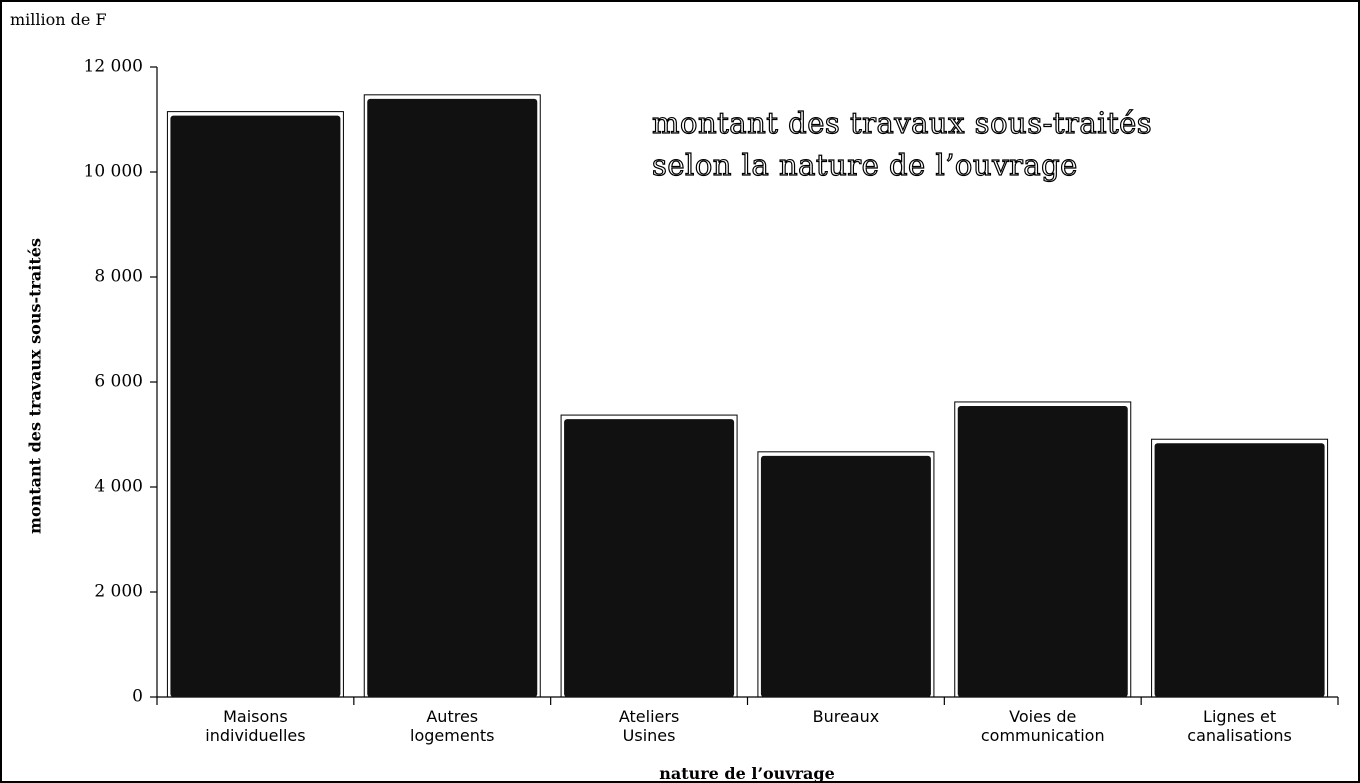 Image resolution: width=1360 pixels, height=783 pixels. Describe the element at coordinates (846, 716) in the screenshot. I see `x-tick-label: Bureaux` at that location.